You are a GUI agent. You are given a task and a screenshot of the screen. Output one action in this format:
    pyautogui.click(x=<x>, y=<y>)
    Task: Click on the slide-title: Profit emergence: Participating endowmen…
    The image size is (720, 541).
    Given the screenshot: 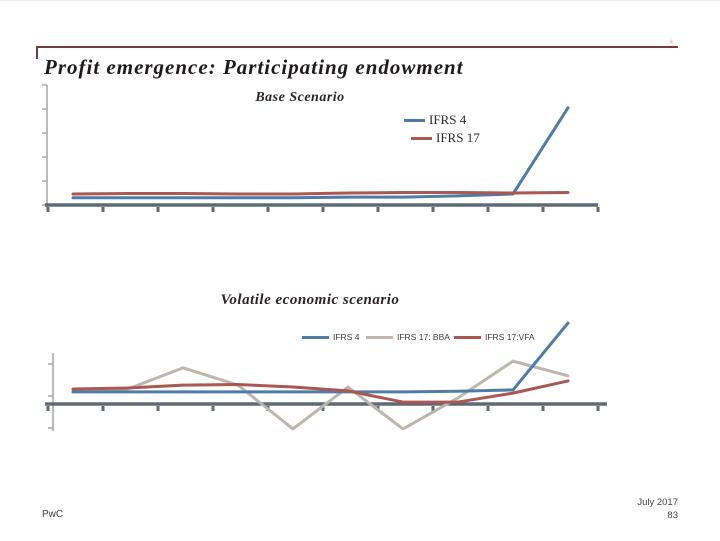 What is the action you would take?
    pyautogui.click(x=254, y=67)
    